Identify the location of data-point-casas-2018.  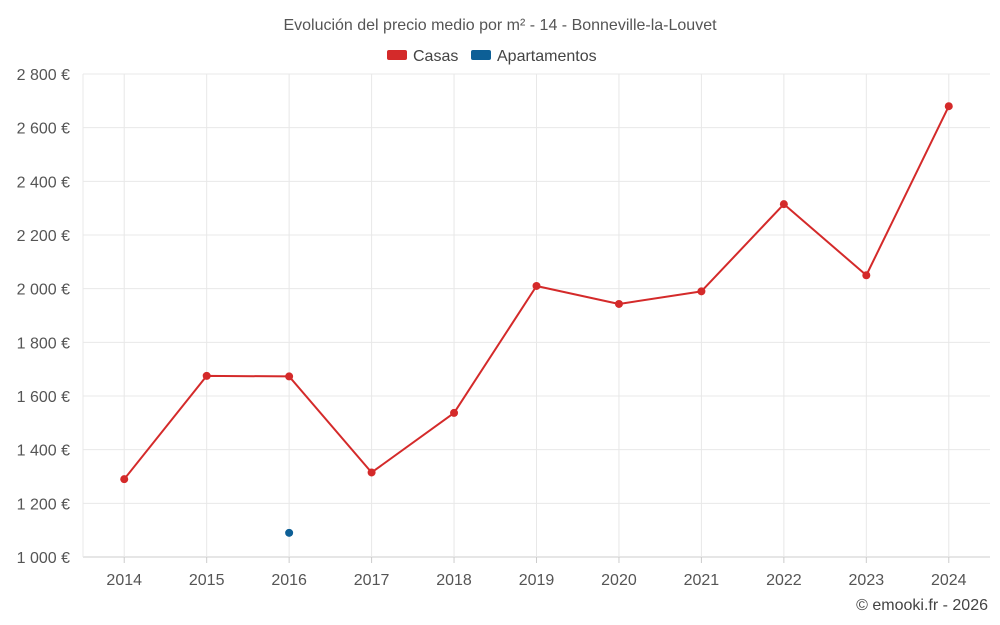
(454, 412).